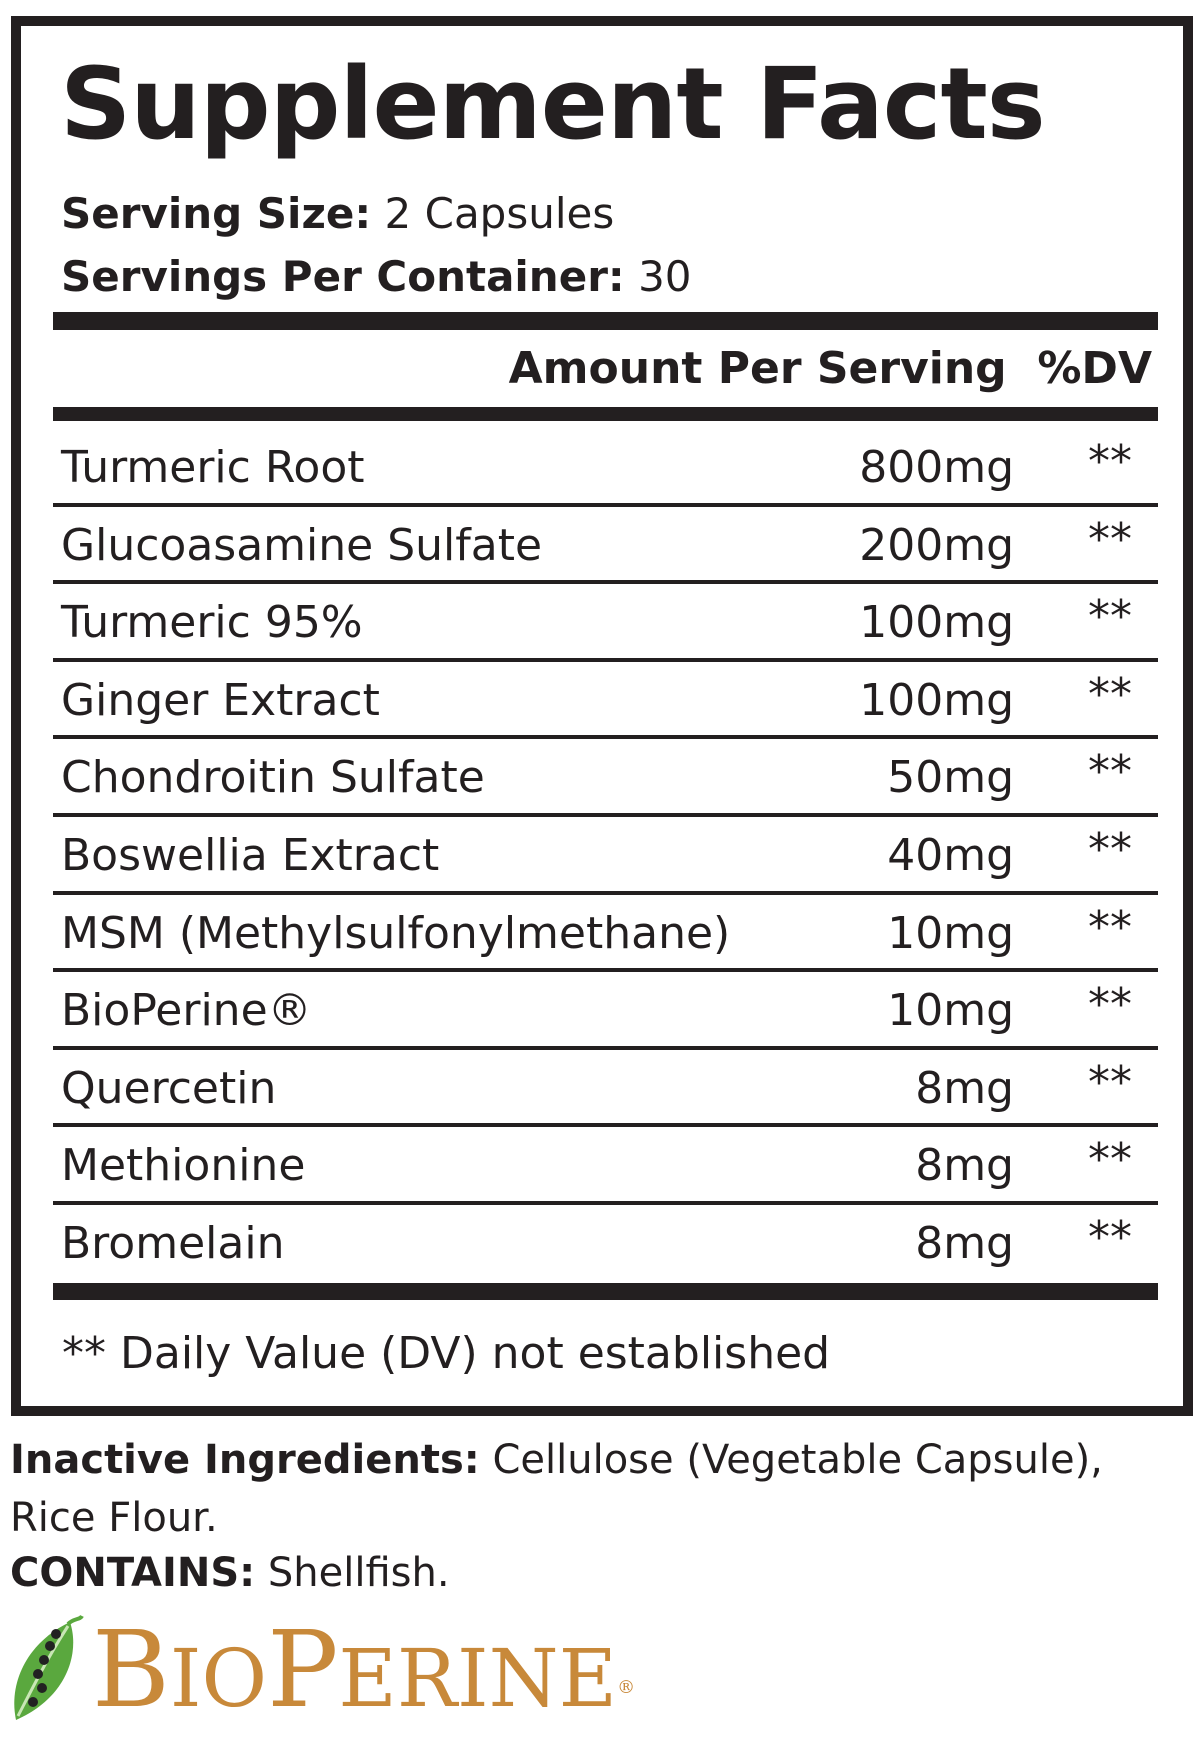 The width and height of the screenshot is (1200, 1758). What do you see at coordinates (757, 368) in the screenshot?
I see `amount-per-serving-header: Amount Per Serving` at bounding box center [757, 368].